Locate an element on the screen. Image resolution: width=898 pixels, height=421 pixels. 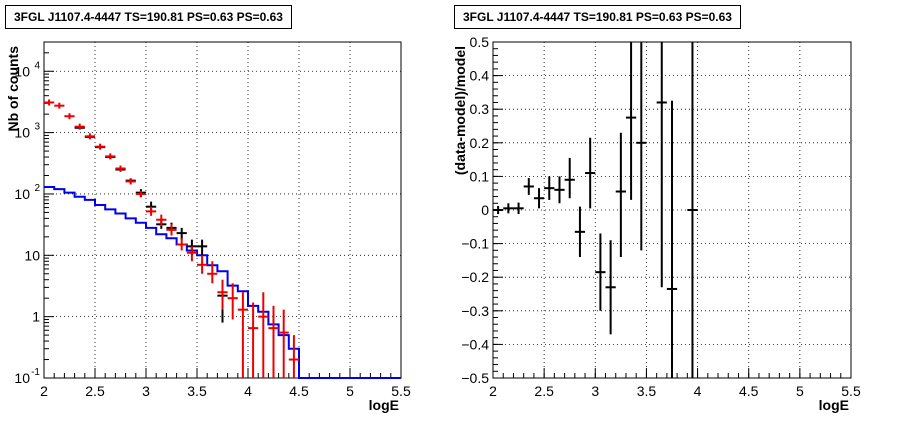
counts-ylabel: Nb of counts is located at coordinates (13, 89).